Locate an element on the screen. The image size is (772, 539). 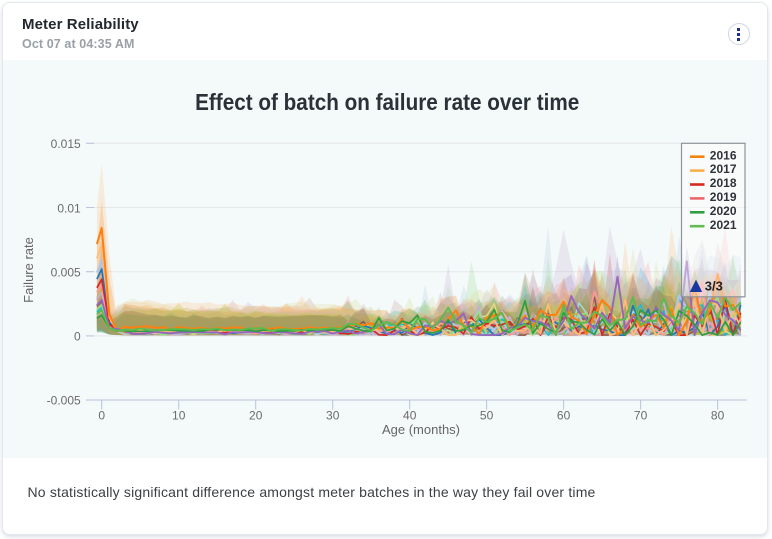
svg-text: 0.015 is located at coordinates (66, 144).